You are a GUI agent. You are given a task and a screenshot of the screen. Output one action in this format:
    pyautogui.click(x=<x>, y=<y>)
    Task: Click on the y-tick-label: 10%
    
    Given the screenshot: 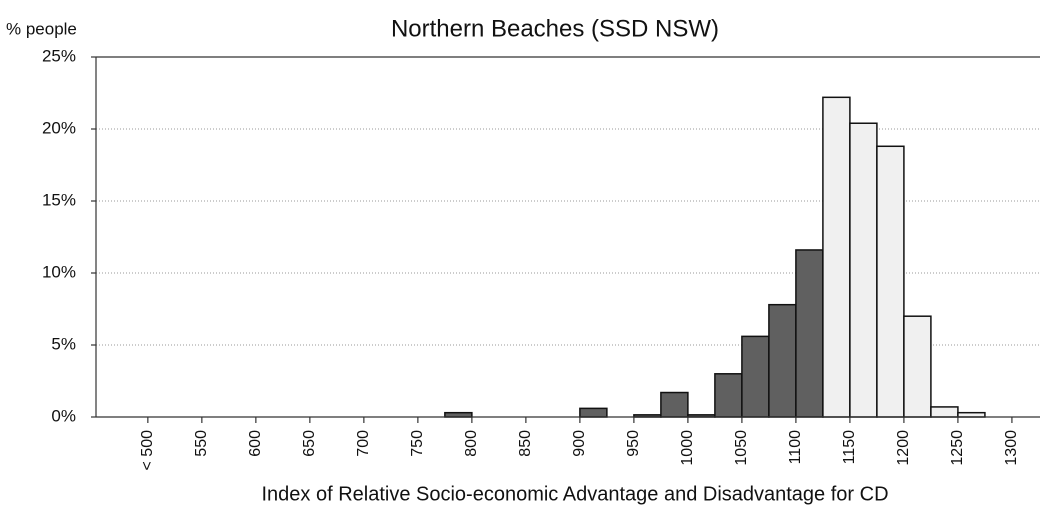 What is the action you would take?
    pyautogui.click(x=59, y=271)
    